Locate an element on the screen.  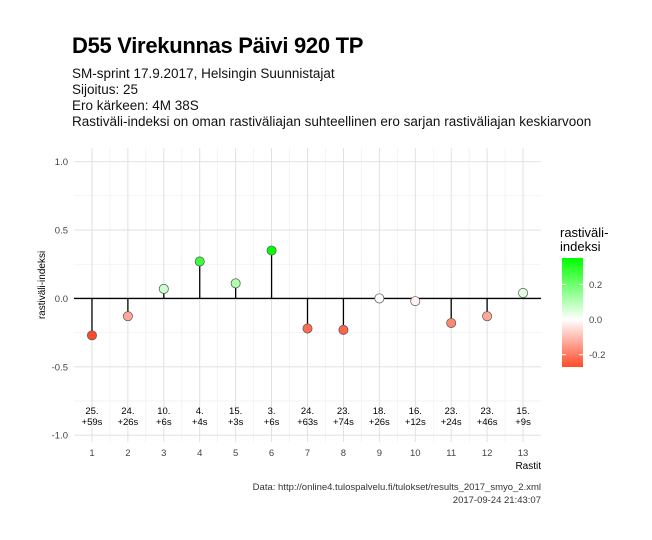
x-tick-label: 8 is located at coordinates (343, 453).